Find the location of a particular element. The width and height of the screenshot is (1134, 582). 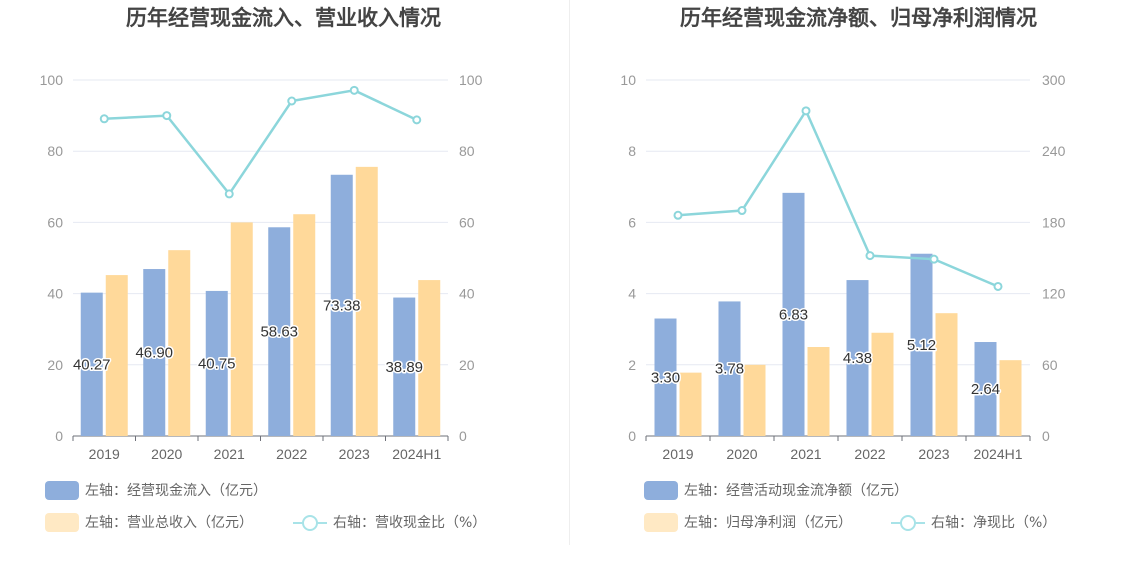

left-axis-tick-label: 20 is located at coordinates (55, 365).